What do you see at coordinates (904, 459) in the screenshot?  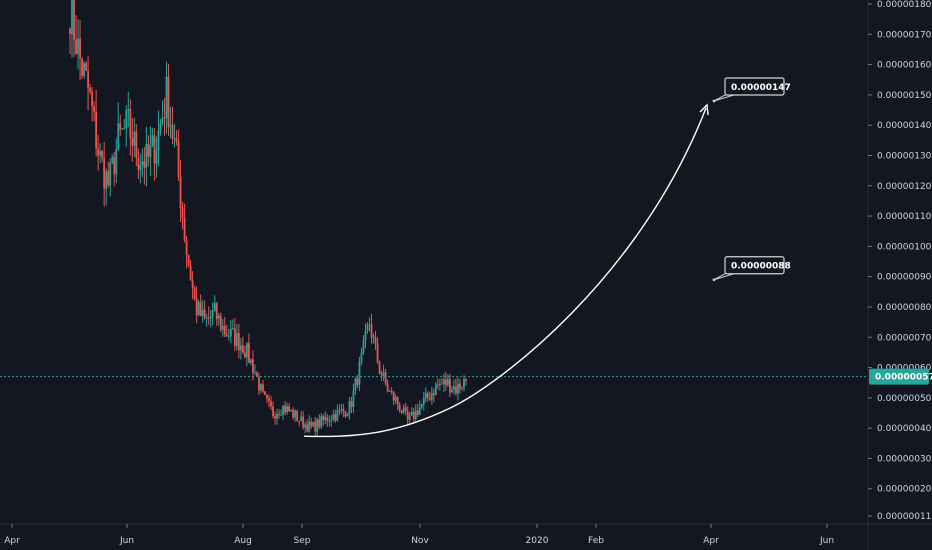 I see `y-tick-label: 0.00000030` at bounding box center [904, 459].